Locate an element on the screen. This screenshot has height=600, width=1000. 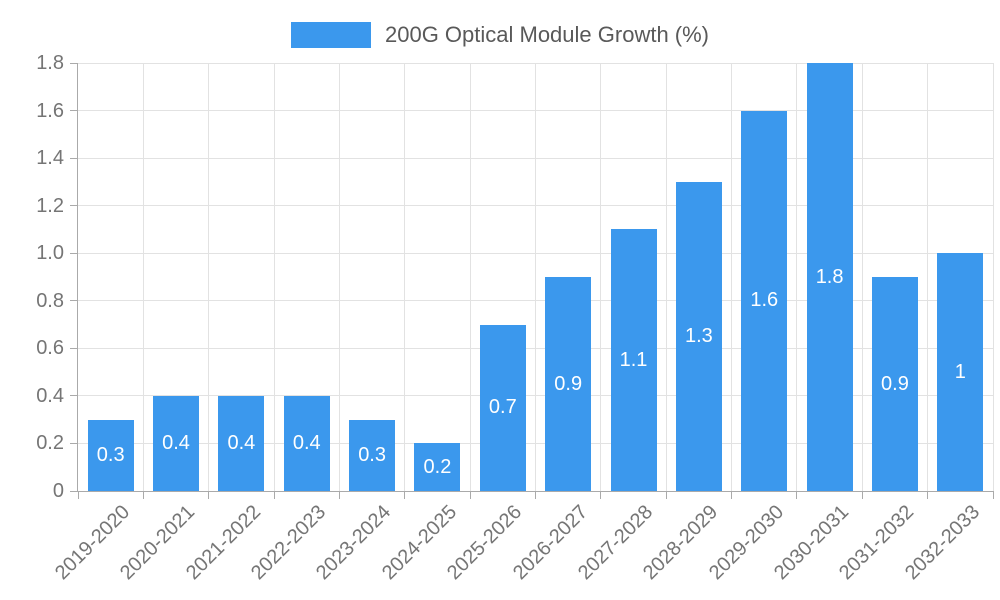
bar: 1.6 is located at coordinates (764, 300).